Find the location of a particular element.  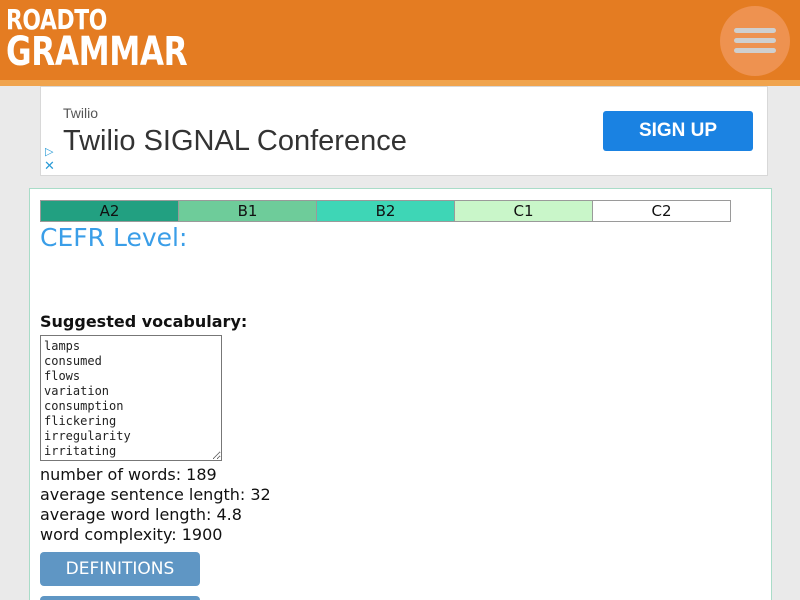

logo-top-text: RoadTo is located at coordinates (56, 19).